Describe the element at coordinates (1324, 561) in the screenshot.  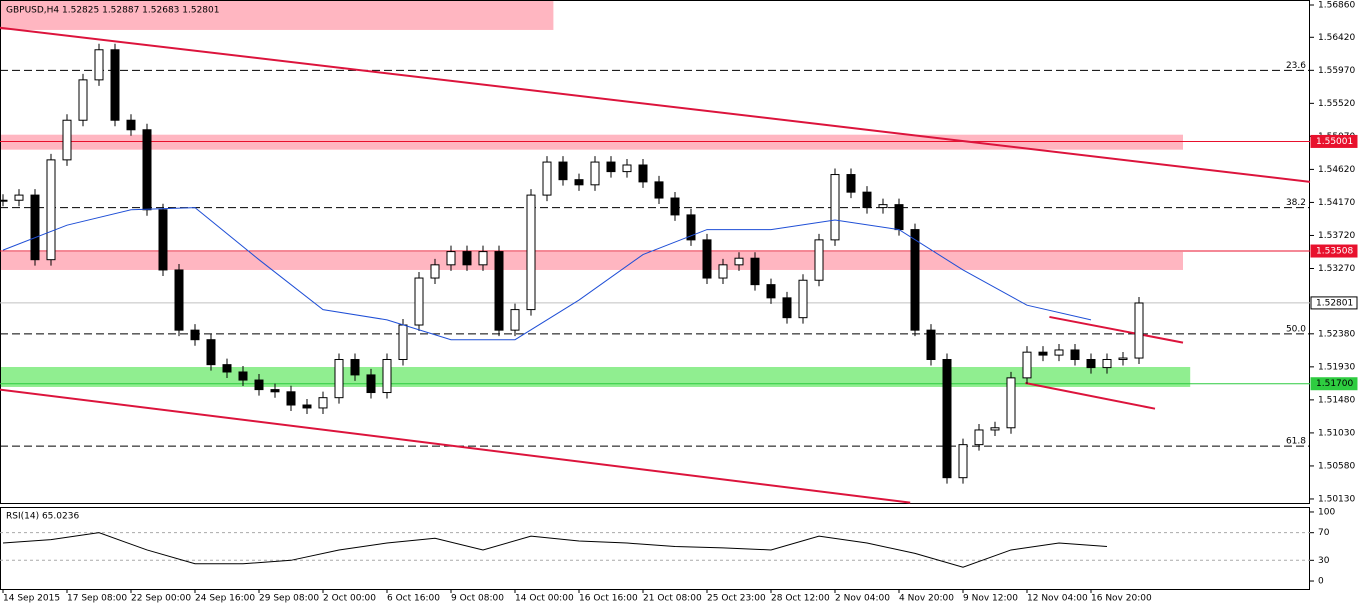
I see `rsi-tick-label: 30` at that location.